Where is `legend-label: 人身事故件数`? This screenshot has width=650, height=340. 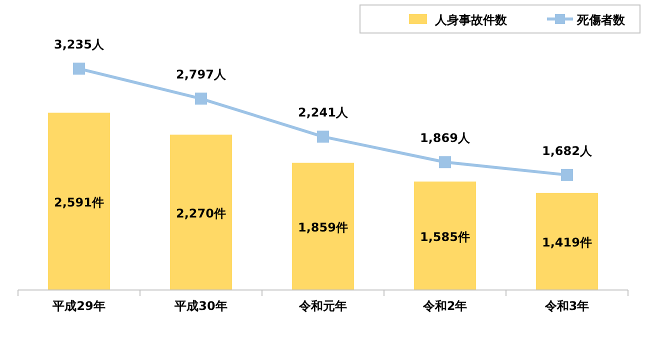
legend-label: 人身事故件数 is located at coordinates (471, 20).